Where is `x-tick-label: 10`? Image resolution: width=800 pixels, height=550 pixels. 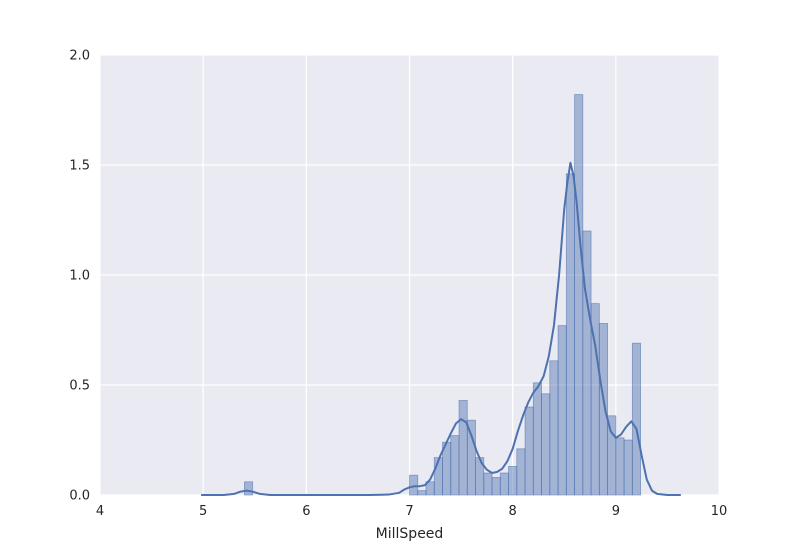
x-tick-label: 10 is located at coordinates (719, 511).